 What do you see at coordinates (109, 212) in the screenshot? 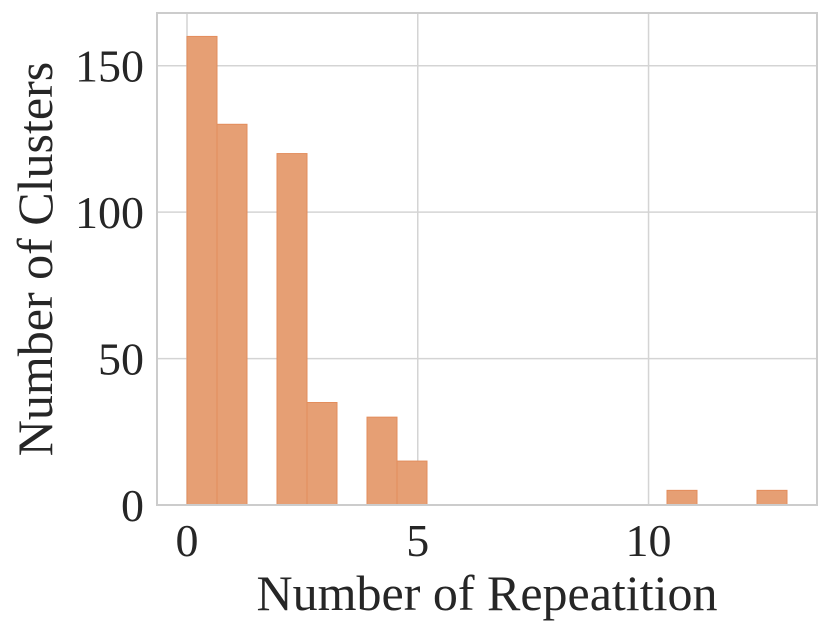
I see `y-tick-label: 100` at bounding box center [109, 212].